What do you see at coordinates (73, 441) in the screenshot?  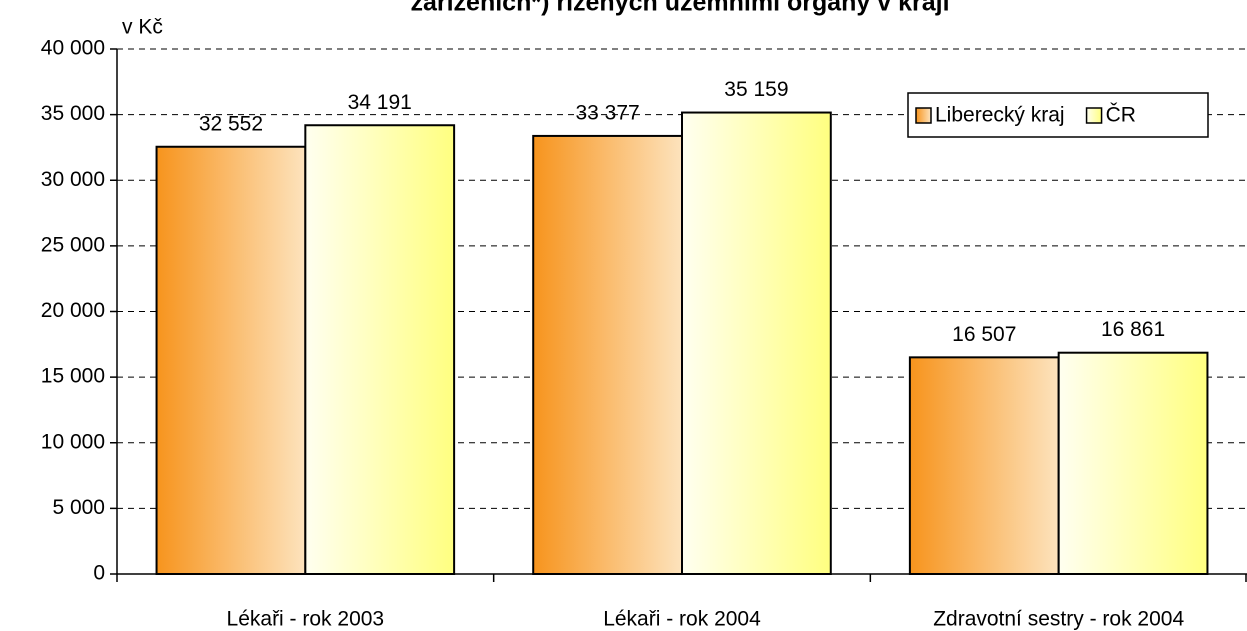 I see `y-tick-label: 10 000` at bounding box center [73, 441].